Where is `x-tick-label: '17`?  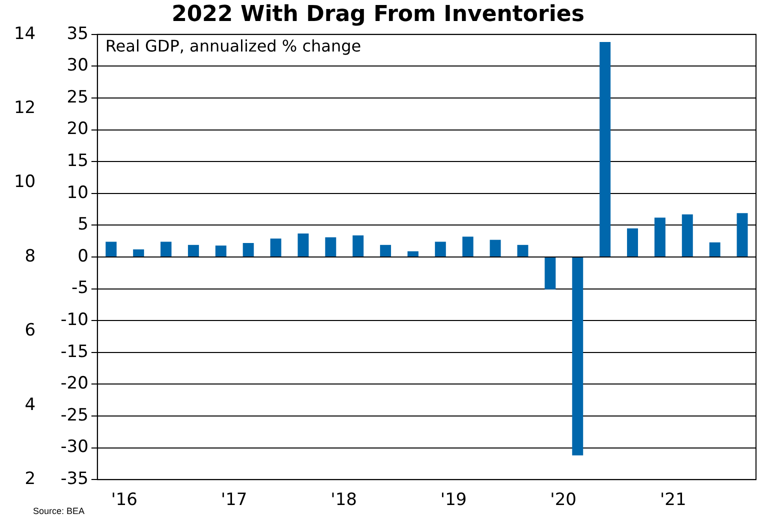
x-tick-label: '17 is located at coordinates (234, 500).